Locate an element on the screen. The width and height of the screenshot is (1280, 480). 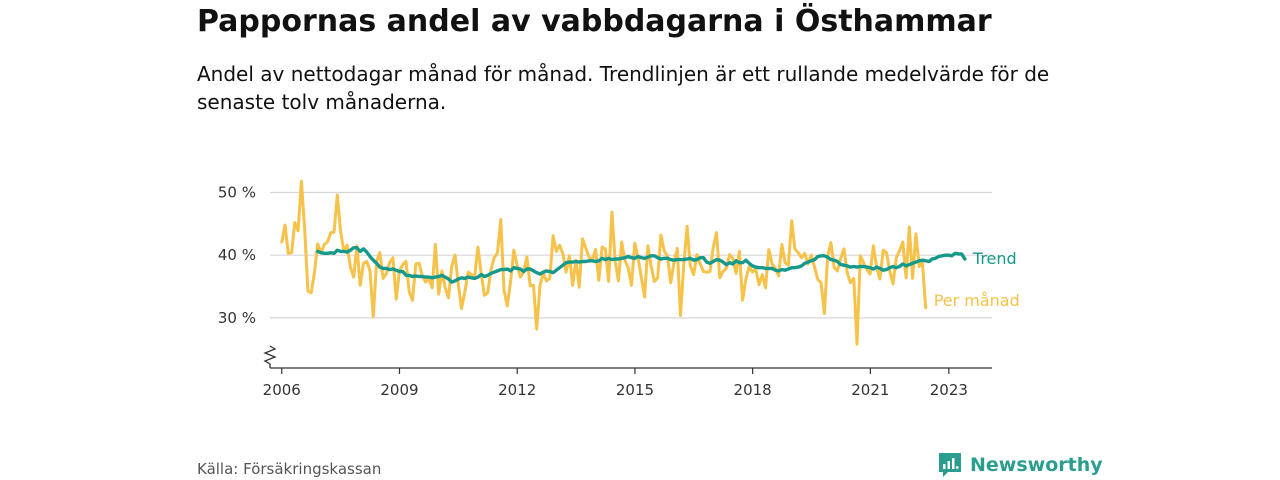
y-tick-label-50: 50 % is located at coordinates (237, 193).